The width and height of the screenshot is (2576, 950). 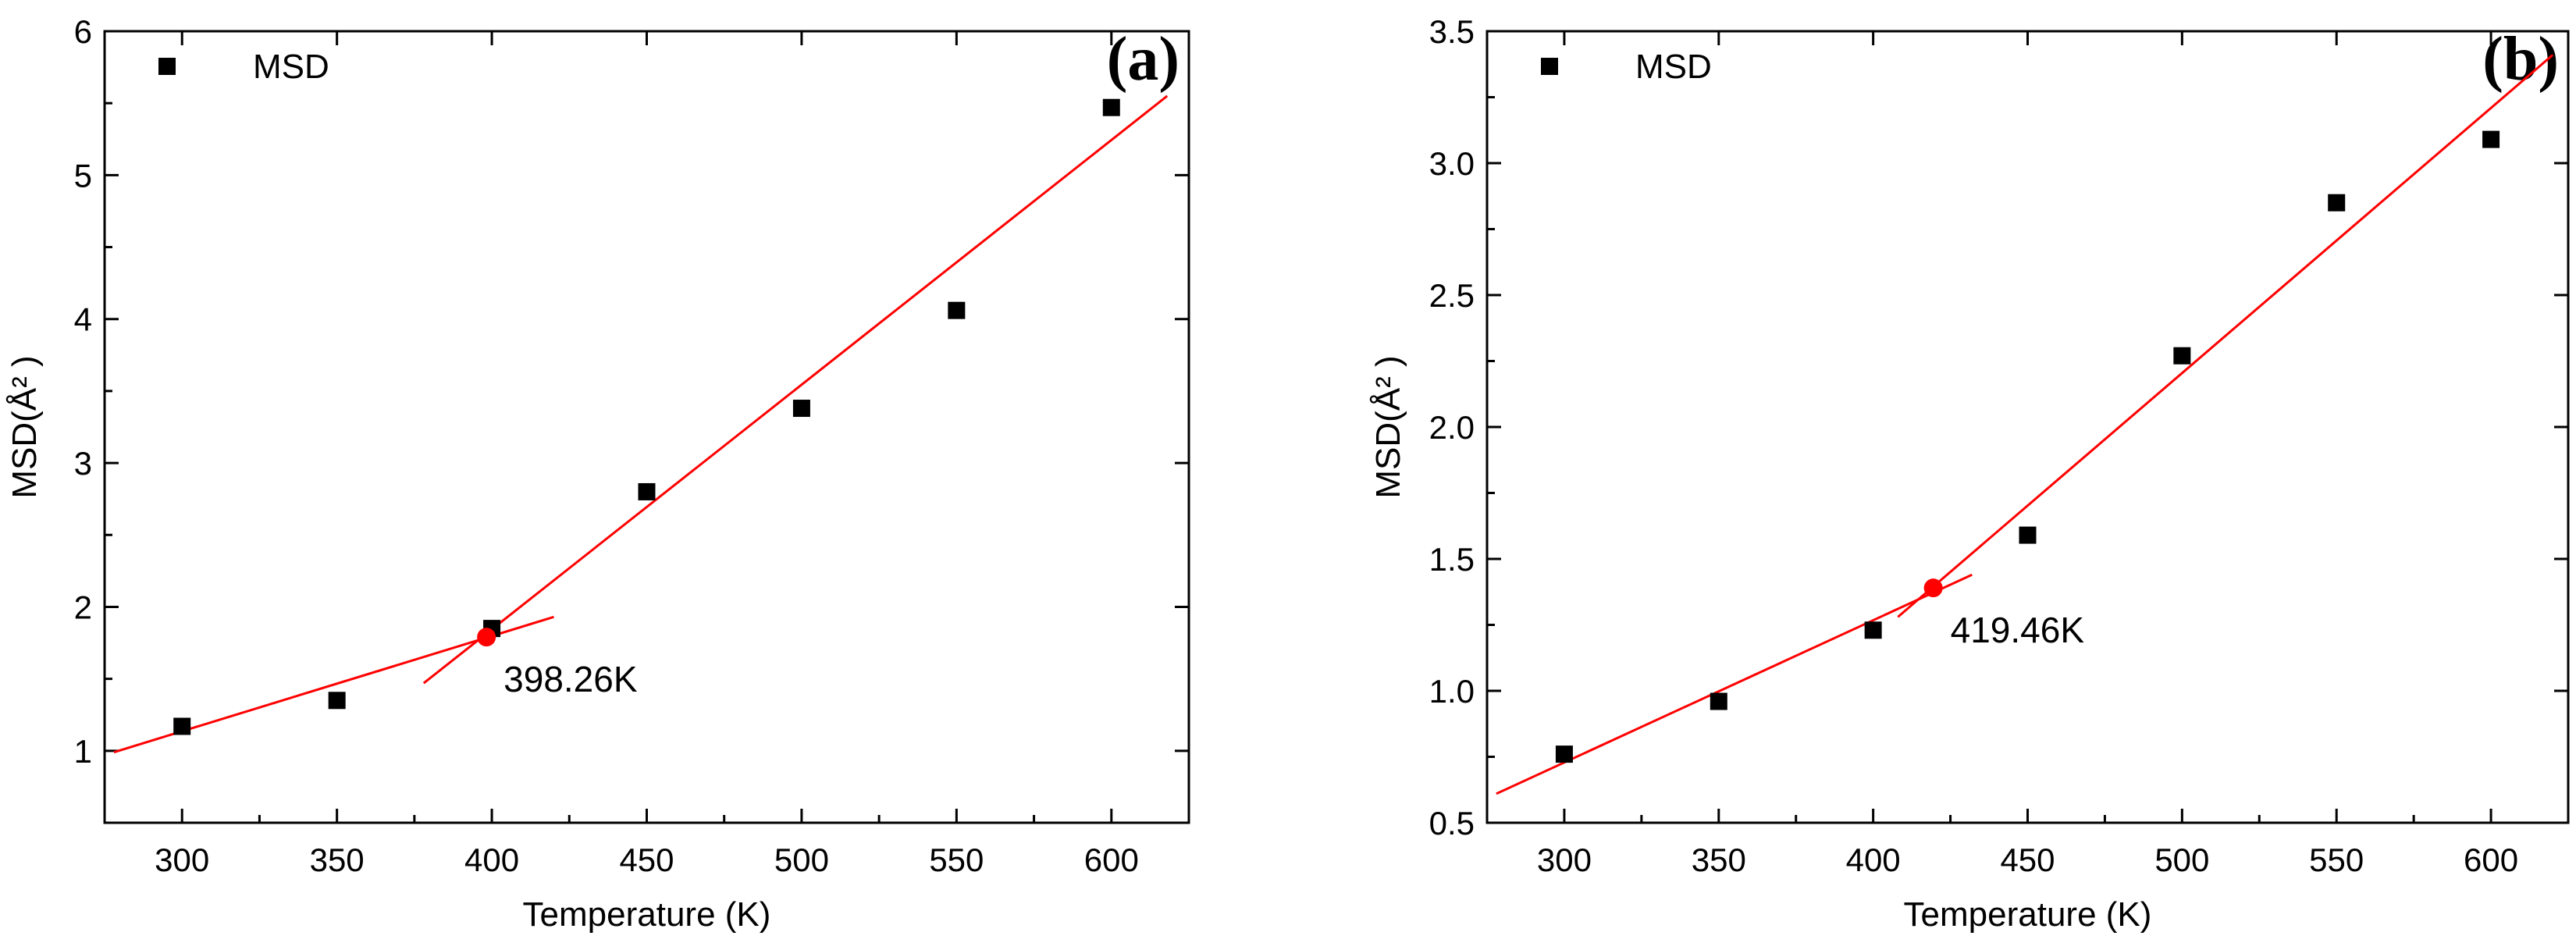 What do you see at coordinates (1452, 32) in the screenshot?
I see `y-tick-label: 3.5` at bounding box center [1452, 32].